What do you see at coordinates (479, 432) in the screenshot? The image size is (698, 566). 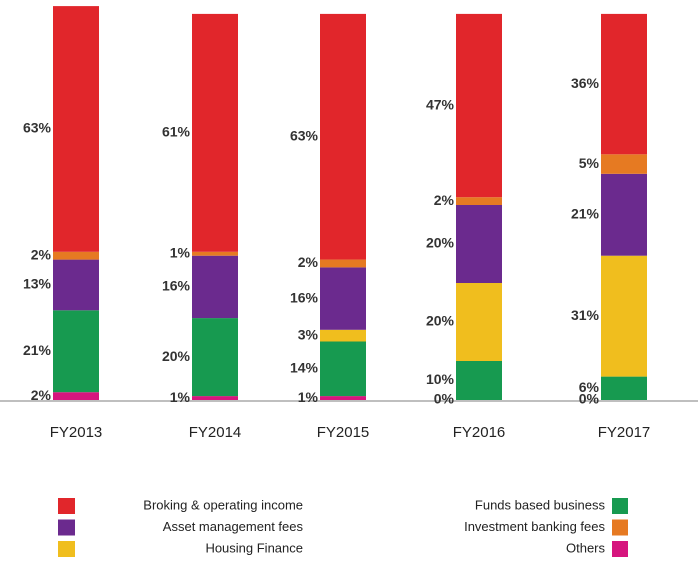 I see `x-tick-label: FY2016` at bounding box center [479, 432].